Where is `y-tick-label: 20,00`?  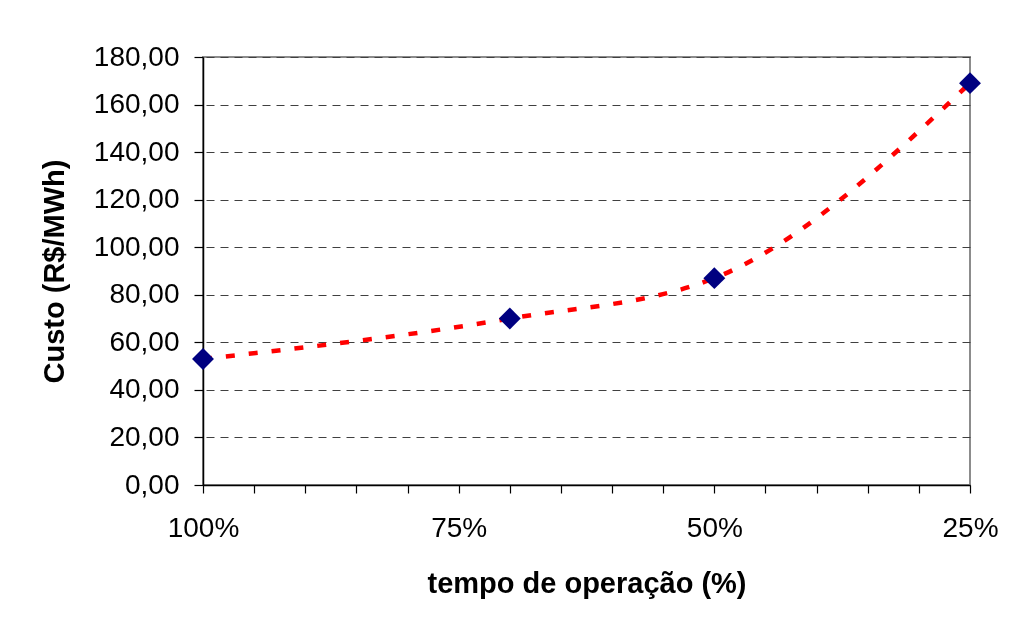
y-tick-label: 20,00 is located at coordinates (144, 436).